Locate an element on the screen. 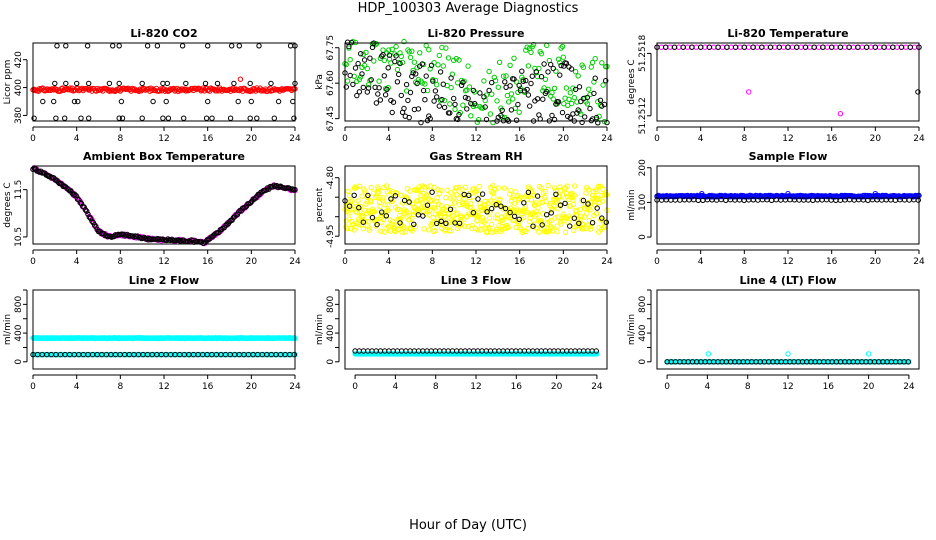 The image size is (936, 540). y-tick-label: 67.45 is located at coordinates (331, 119).